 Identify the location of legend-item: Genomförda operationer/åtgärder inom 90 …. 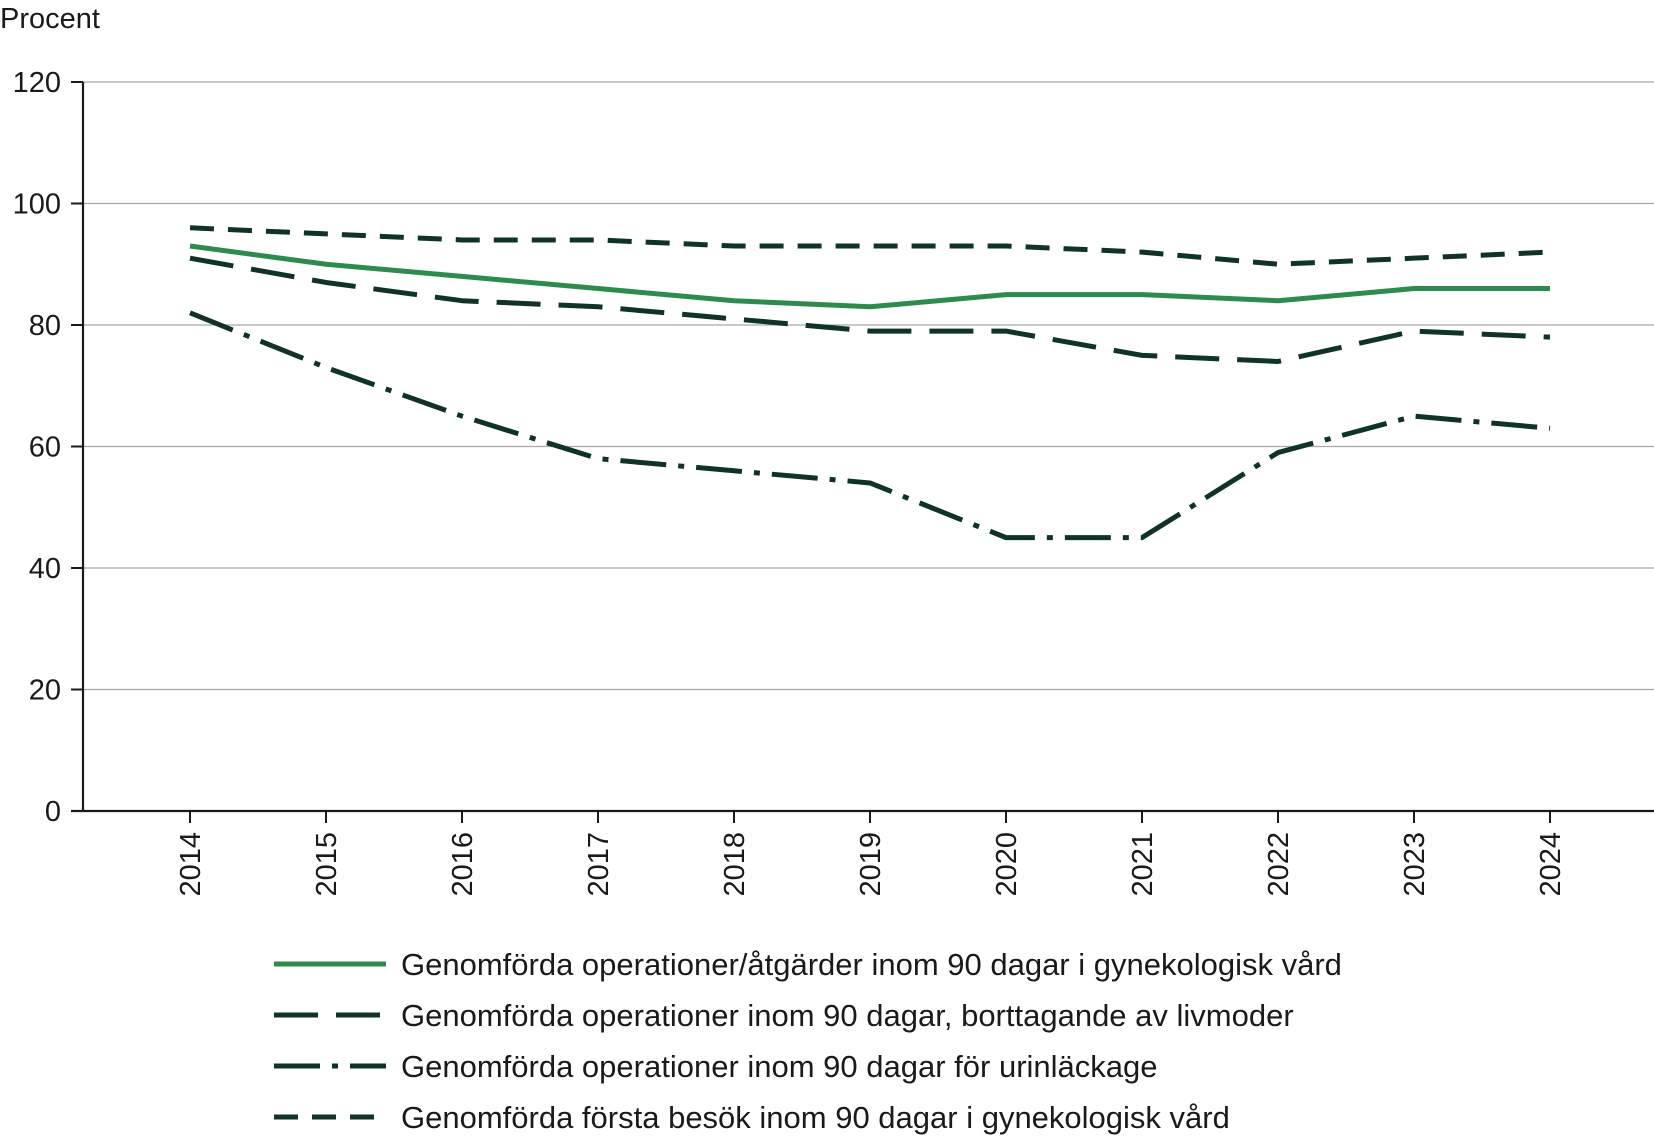
(808, 964).